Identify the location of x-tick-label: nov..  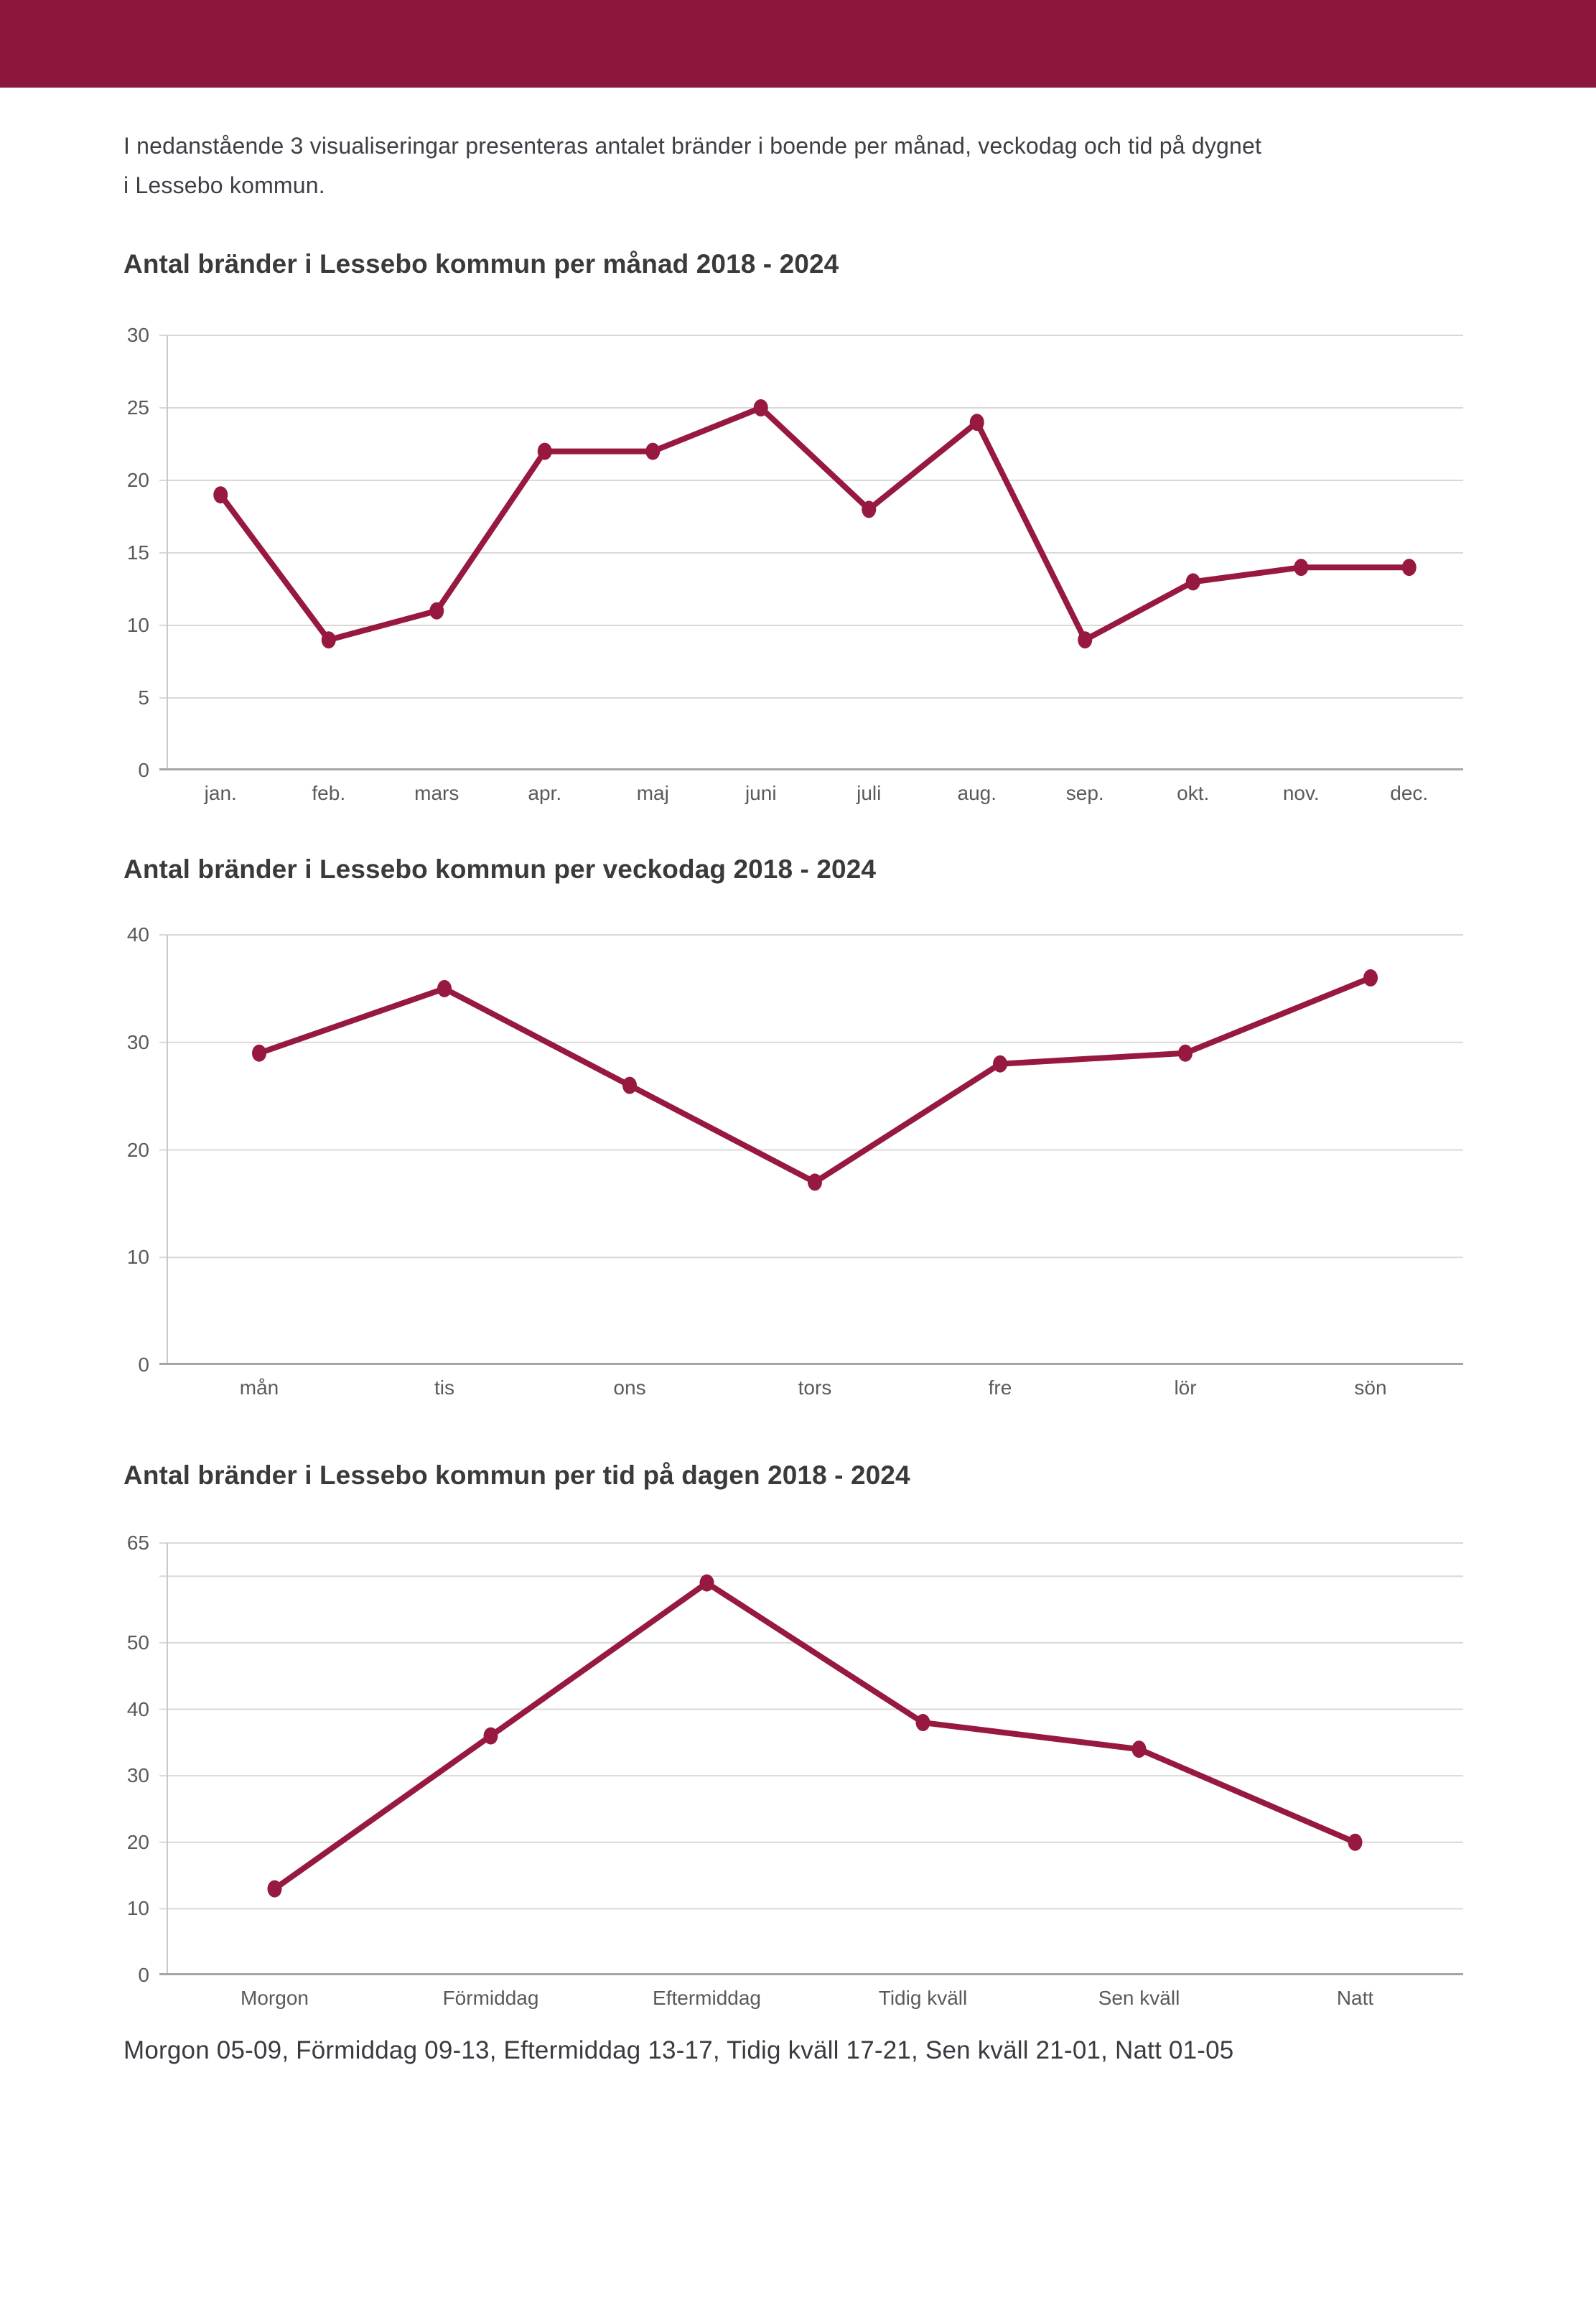
(1301, 793).